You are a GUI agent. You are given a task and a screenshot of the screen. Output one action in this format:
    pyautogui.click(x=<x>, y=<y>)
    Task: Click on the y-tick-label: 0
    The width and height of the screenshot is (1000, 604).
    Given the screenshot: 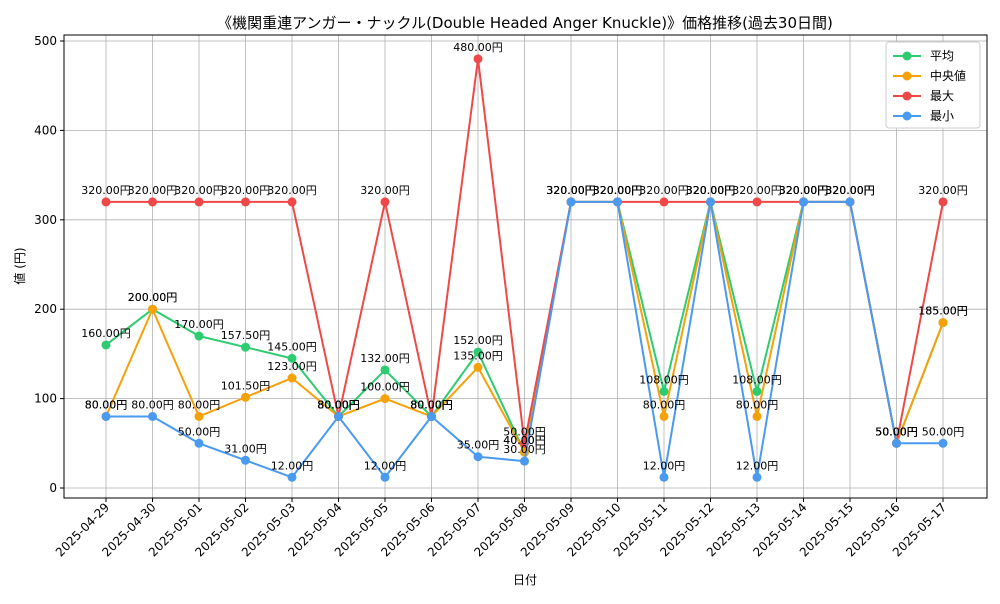 What is the action you would take?
    pyautogui.click(x=53, y=488)
    